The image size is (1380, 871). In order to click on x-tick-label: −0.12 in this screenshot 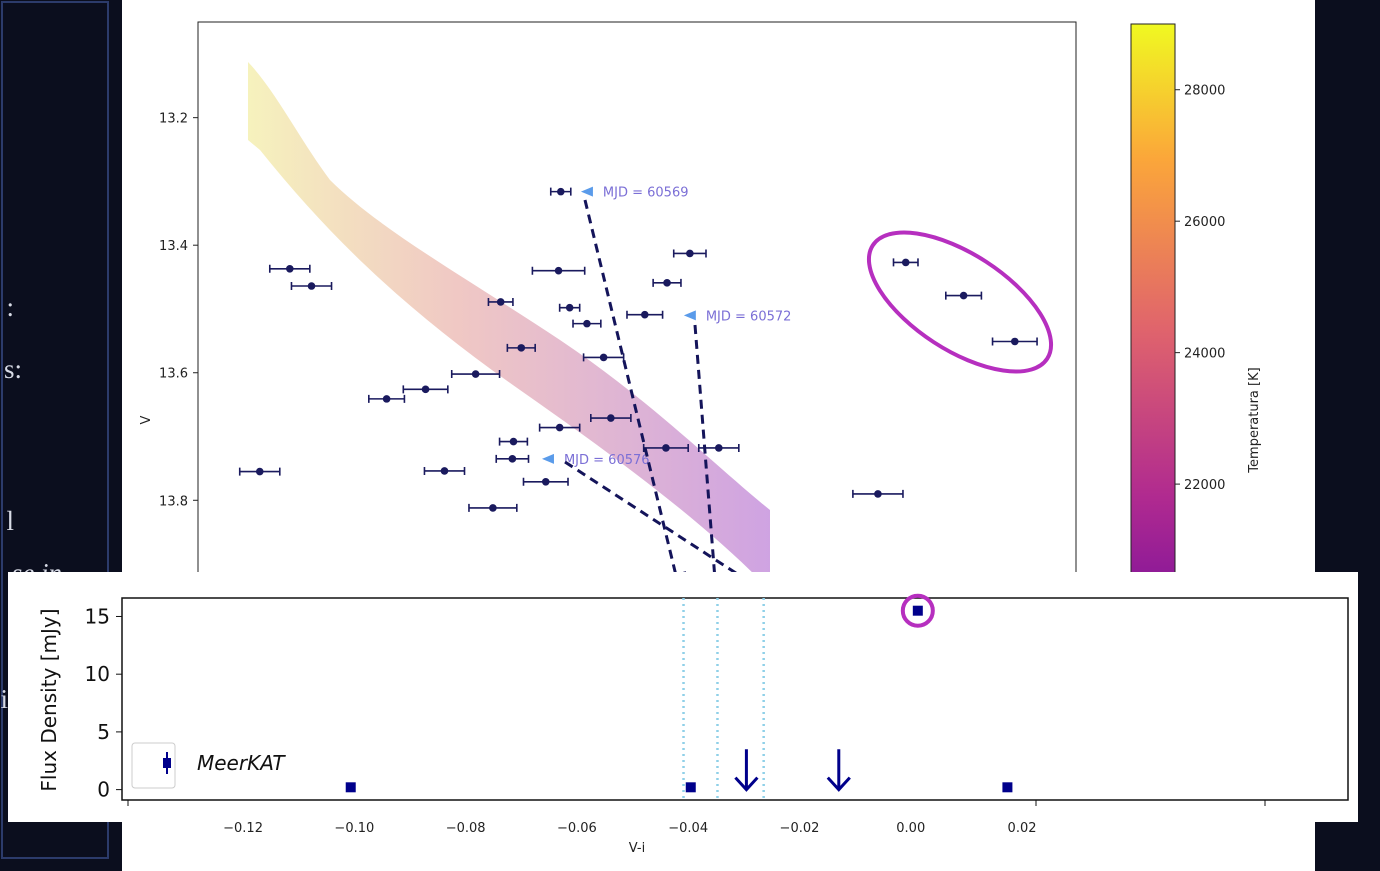, I will do `click(243, 828)`.